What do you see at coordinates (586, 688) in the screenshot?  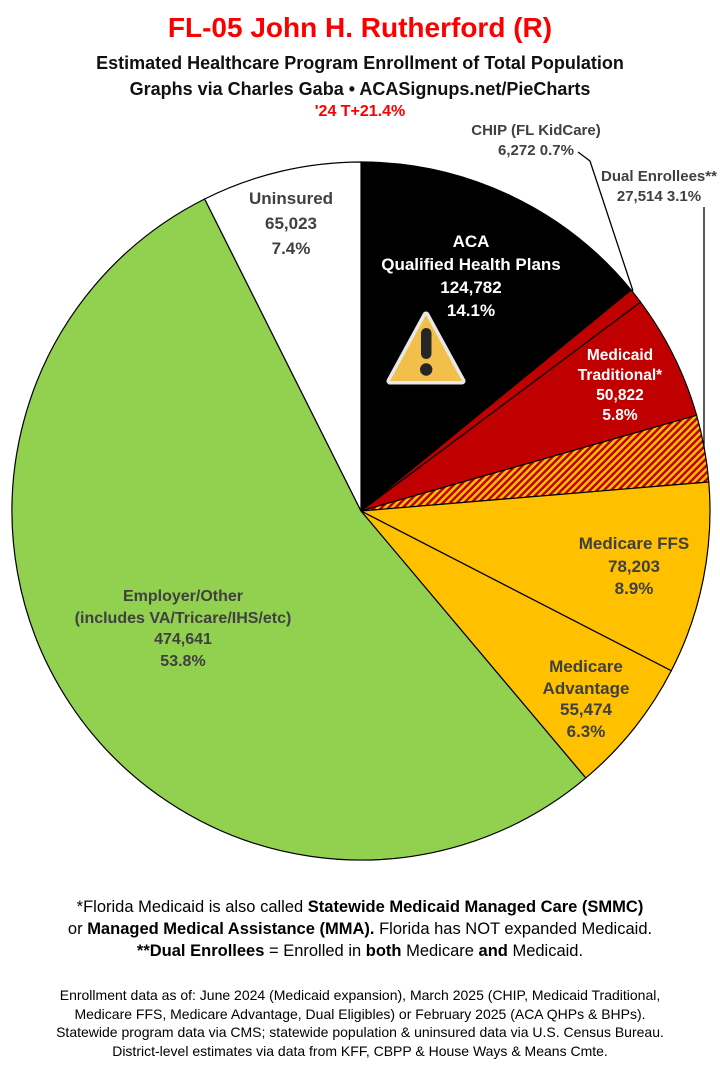 I see `slice-name: Advantage` at bounding box center [586, 688].